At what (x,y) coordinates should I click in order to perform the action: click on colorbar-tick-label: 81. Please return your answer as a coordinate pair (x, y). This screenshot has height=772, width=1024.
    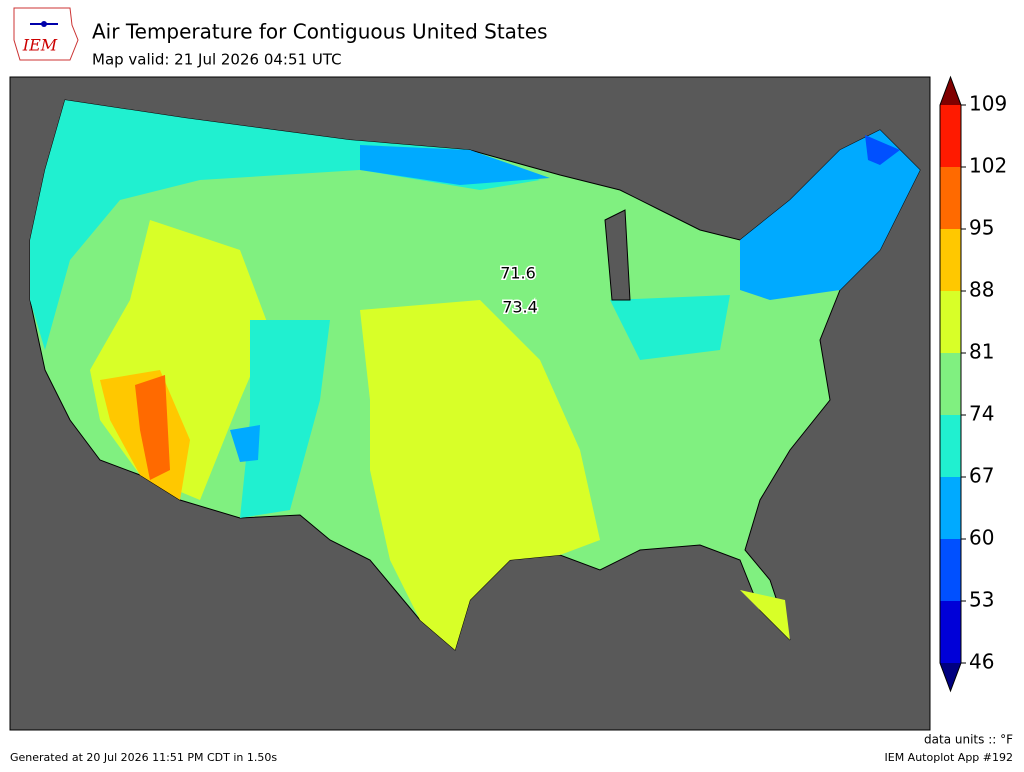
    Looking at the image, I should click on (981, 352).